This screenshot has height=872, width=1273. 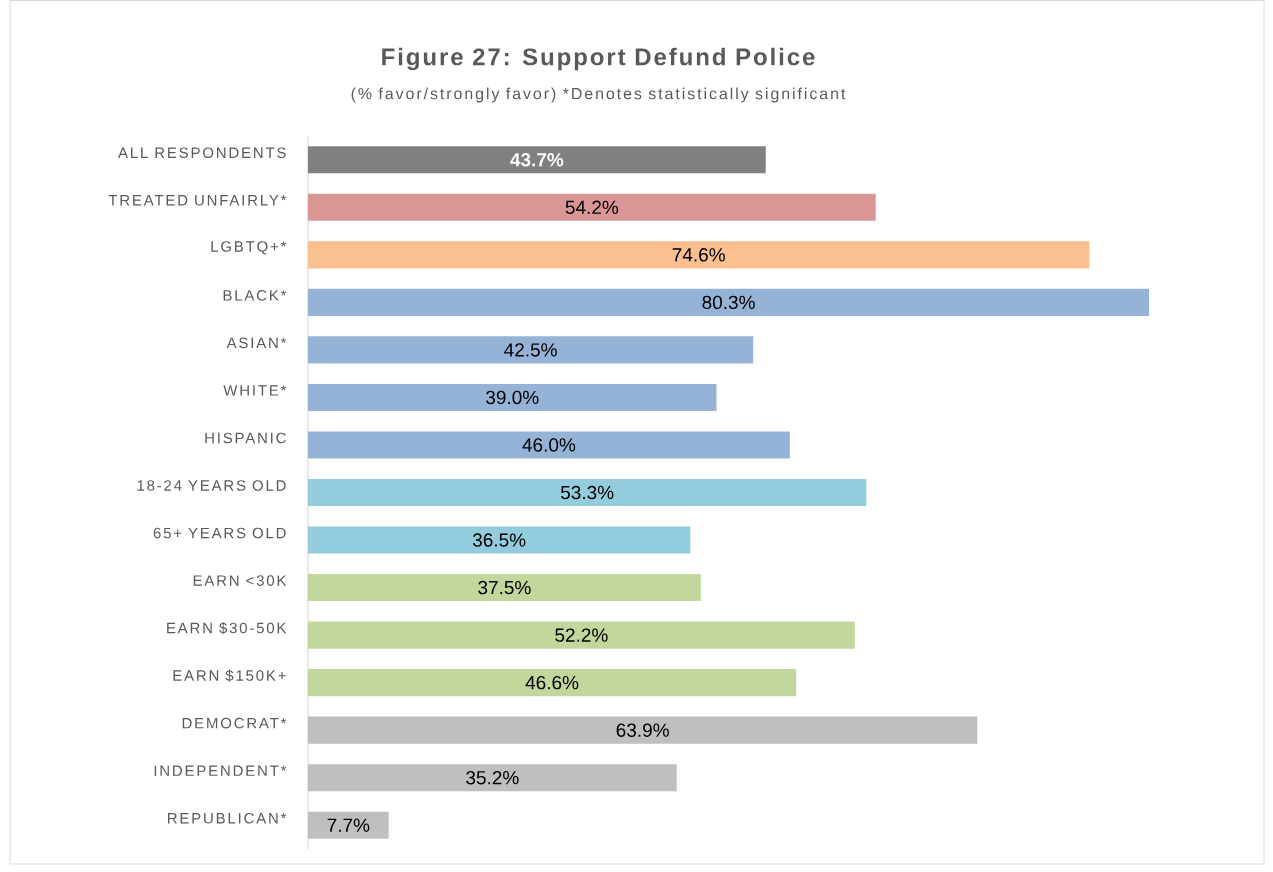 I want to click on y-tick-label: ASIAN*, so click(x=256, y=343).